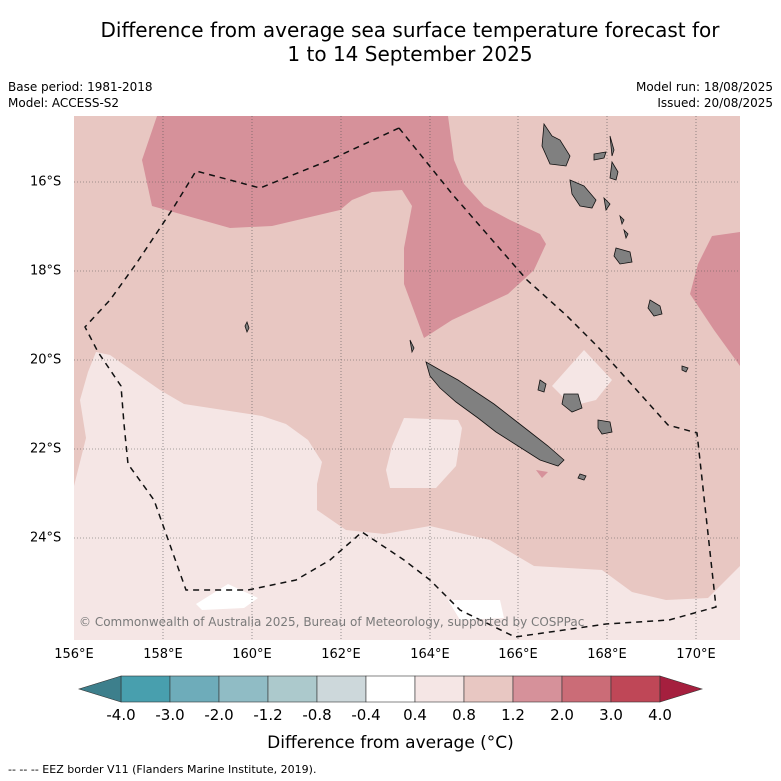 The width and height of the screenshot is (781, 781). Describe the element at coordinates (623, 256) in the screenshot. I see `efate-island` at that location.